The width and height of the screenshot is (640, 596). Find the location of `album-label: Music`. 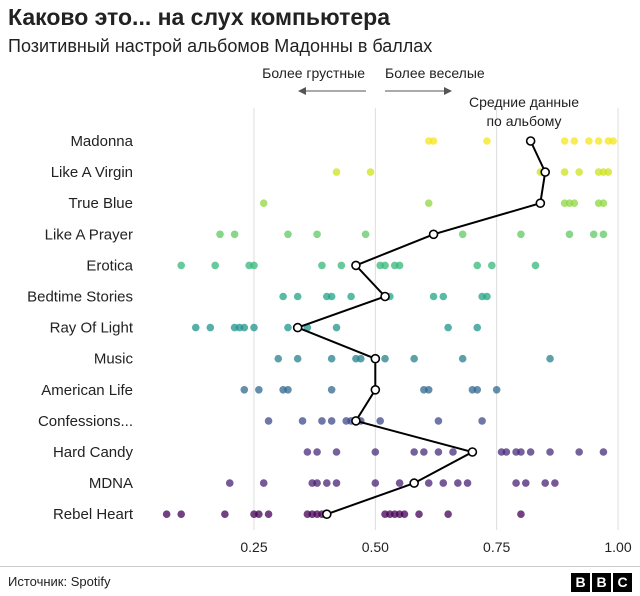

album-label: Music is located at coordinates (114, 359).